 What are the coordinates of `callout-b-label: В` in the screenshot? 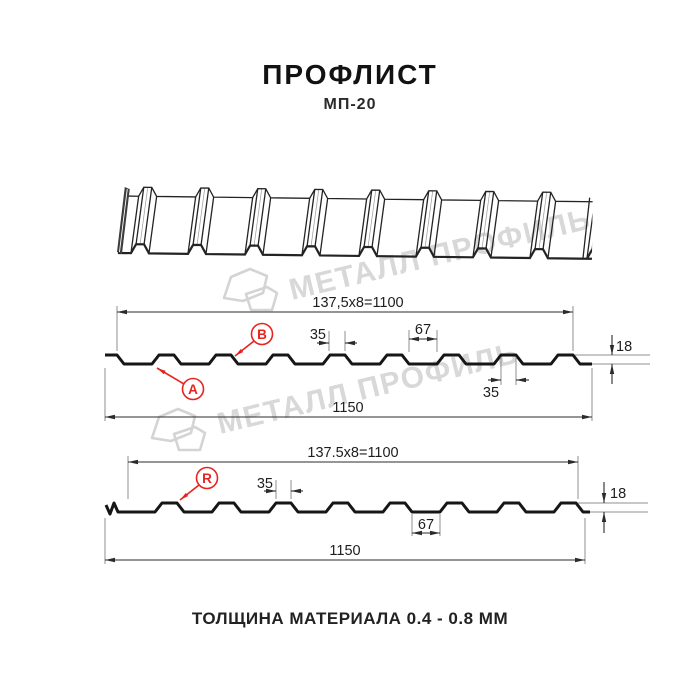 It's located at (262, 334).